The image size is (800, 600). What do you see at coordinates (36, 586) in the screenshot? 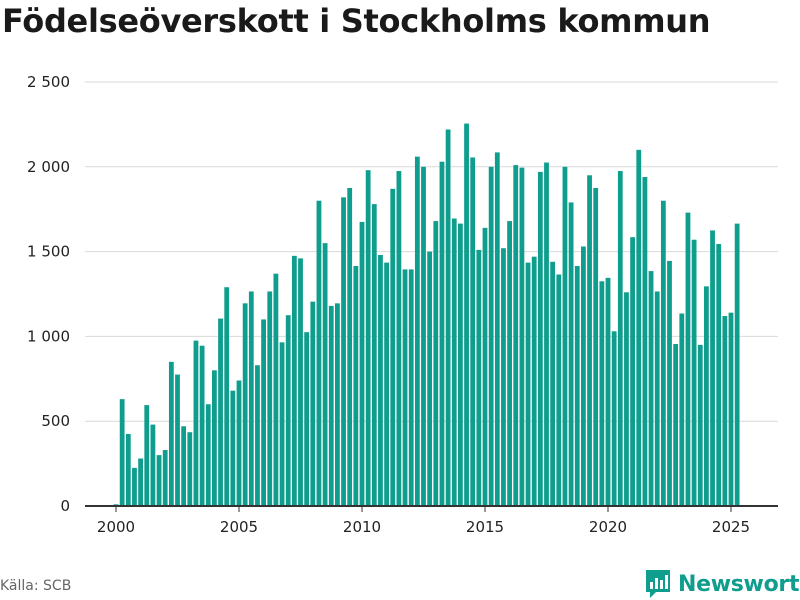
I see `source-label: Källa: SCB` at bounding box center [36, 586].